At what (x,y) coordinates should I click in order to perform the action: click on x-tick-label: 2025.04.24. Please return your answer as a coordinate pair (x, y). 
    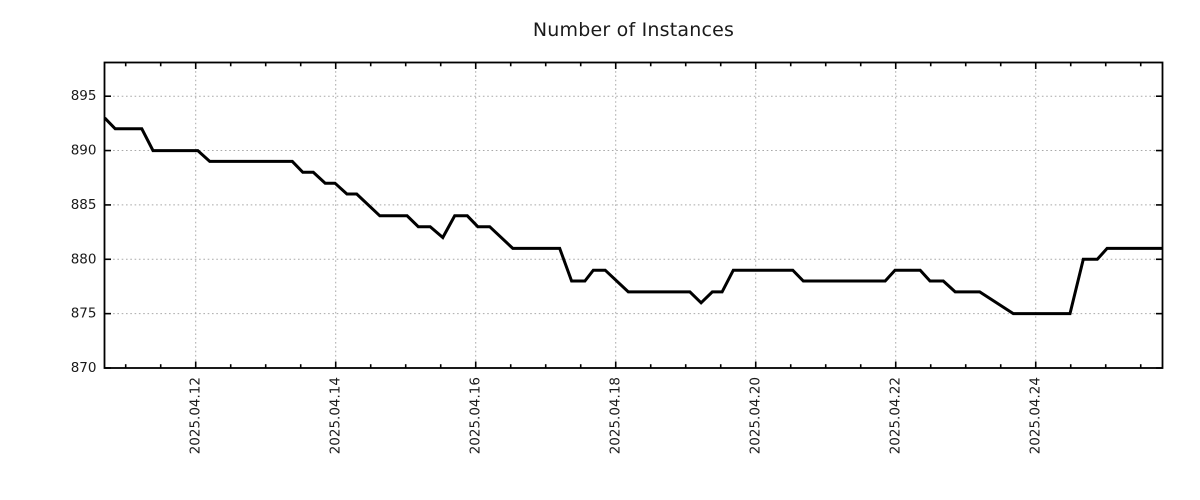
    Looking at the image, I should click on (1036, 415).